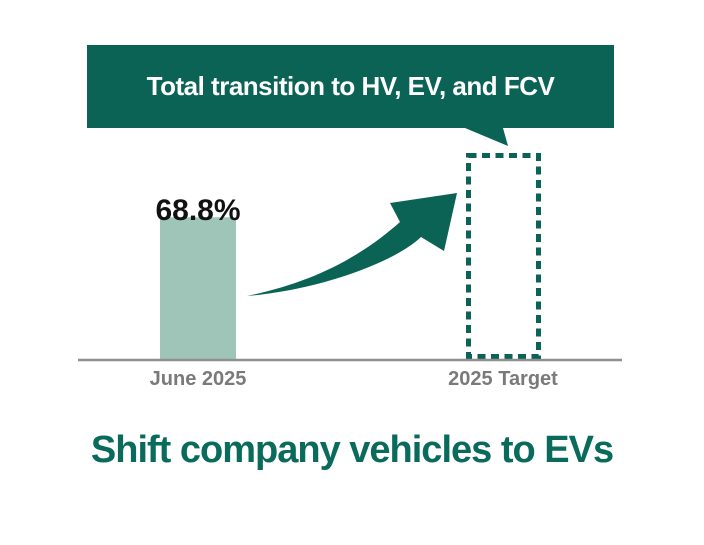 The height and width of the screenshot is (545, 704). I want to click on growth-arrow-icon, so click(352, 244).